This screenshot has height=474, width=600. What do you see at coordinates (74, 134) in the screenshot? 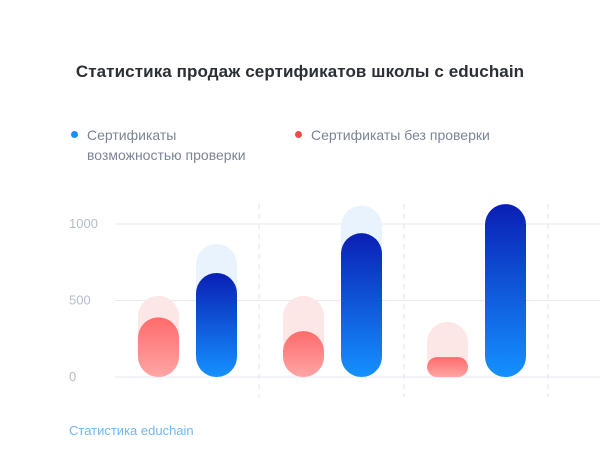
I see `legend-dot-blue-icon` at bounding box center [74, 134].